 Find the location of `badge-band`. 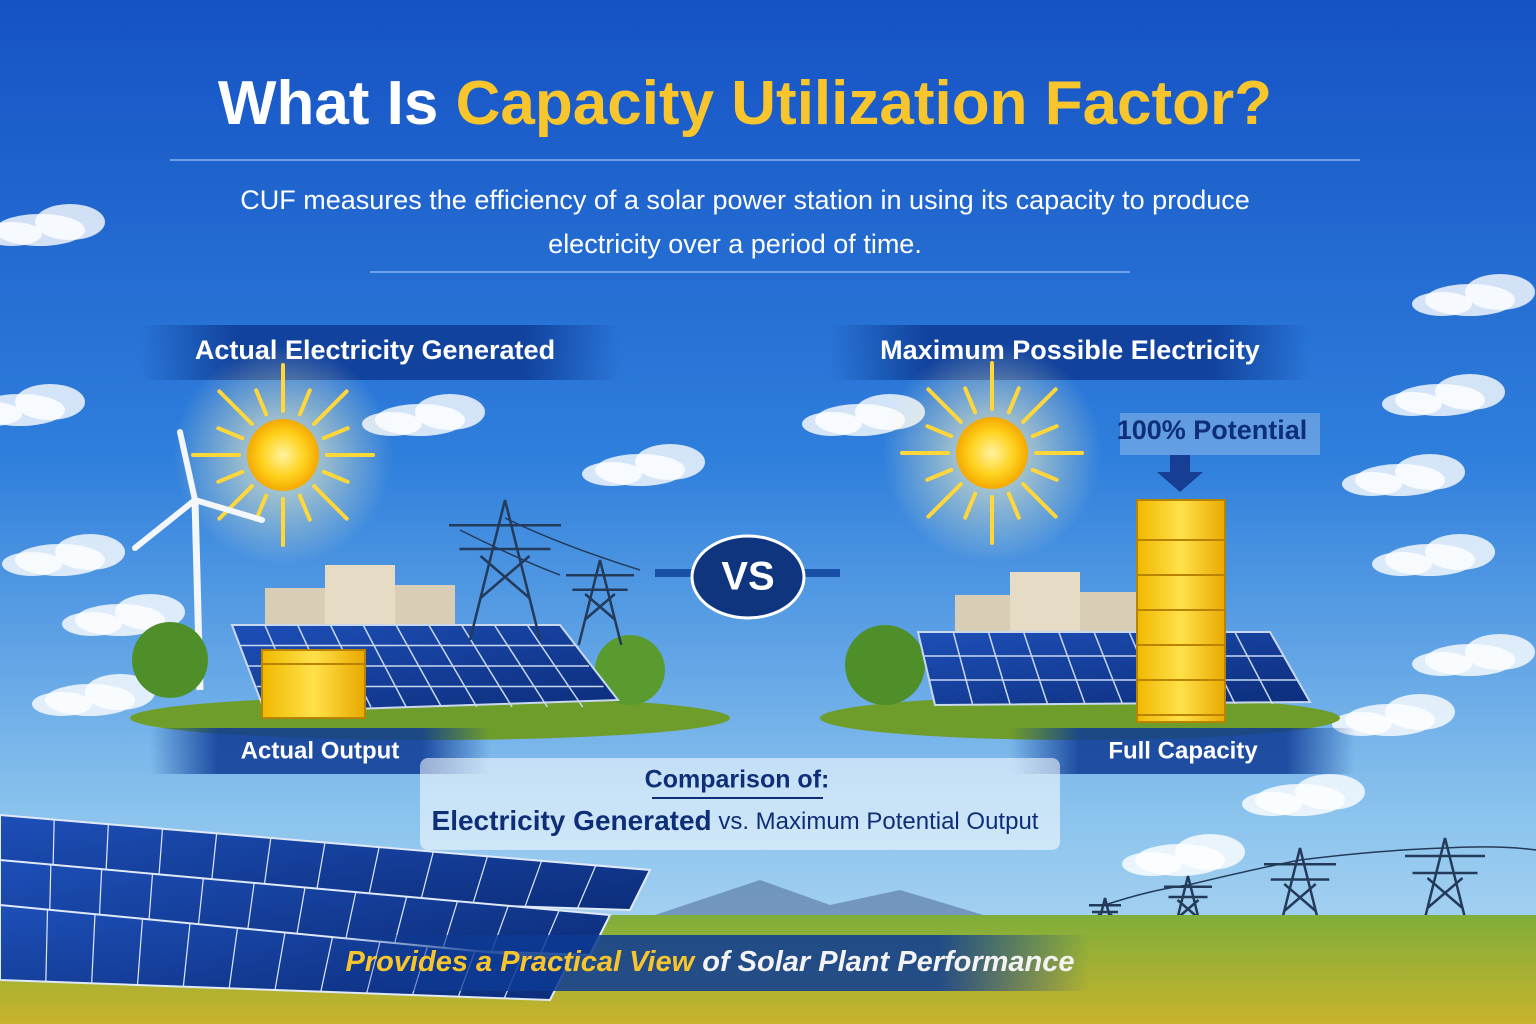

badge-band is located at coordinates (1220, 434).